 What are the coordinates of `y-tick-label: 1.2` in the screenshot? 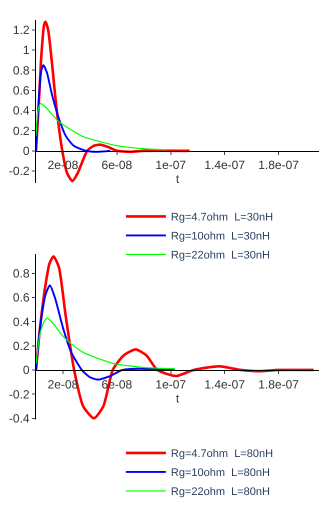 It's located at (21, 30).